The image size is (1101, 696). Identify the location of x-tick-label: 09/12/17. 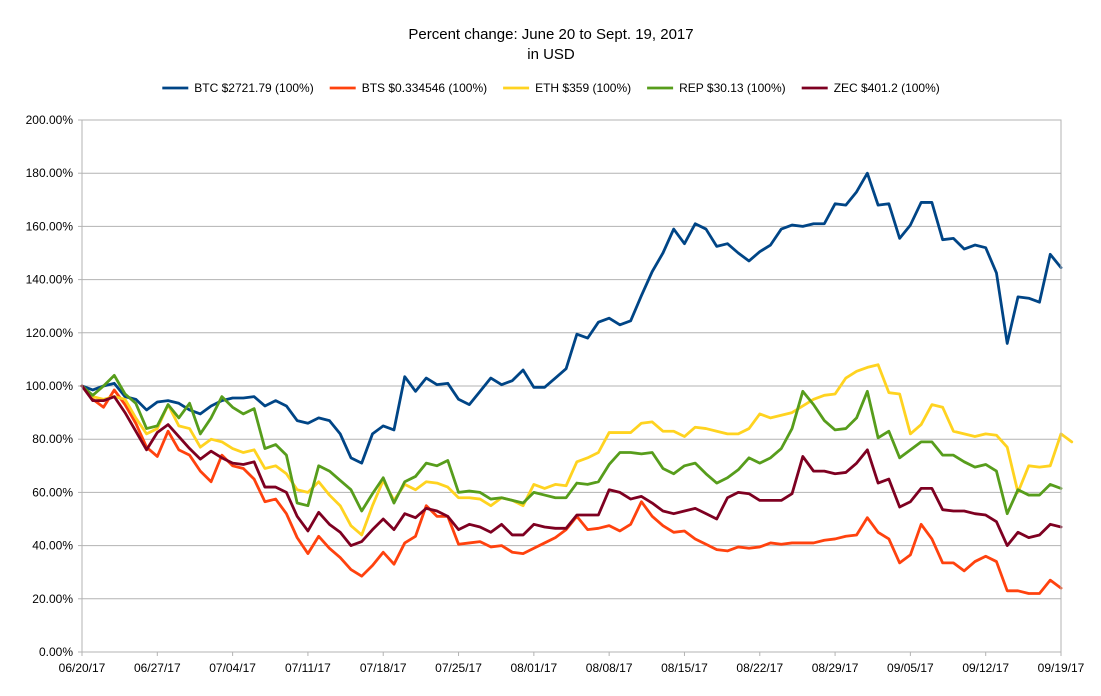
(985, 668).